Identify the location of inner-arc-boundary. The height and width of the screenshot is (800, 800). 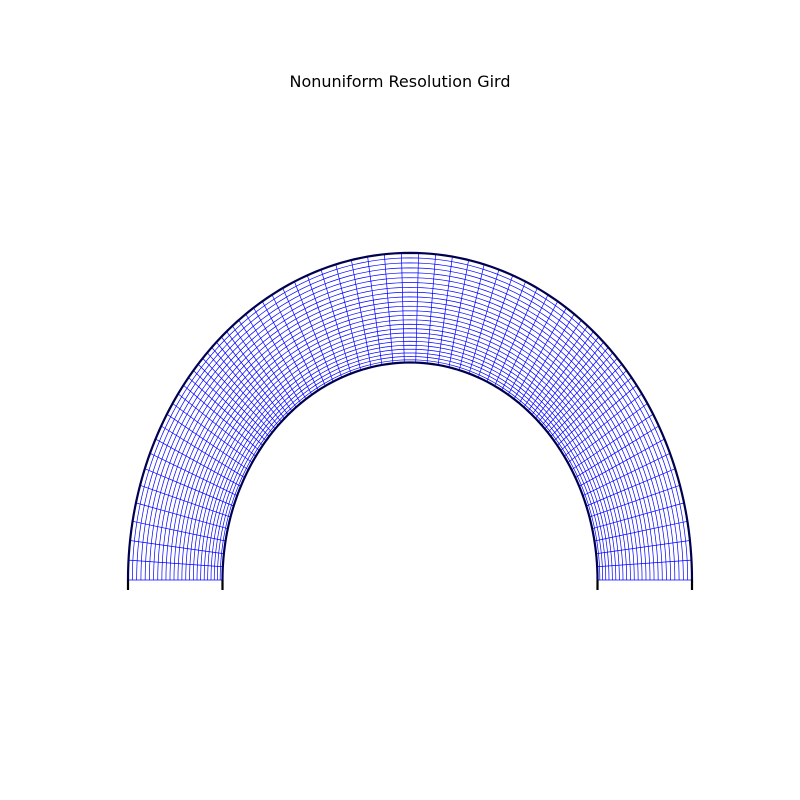
(410, 471).